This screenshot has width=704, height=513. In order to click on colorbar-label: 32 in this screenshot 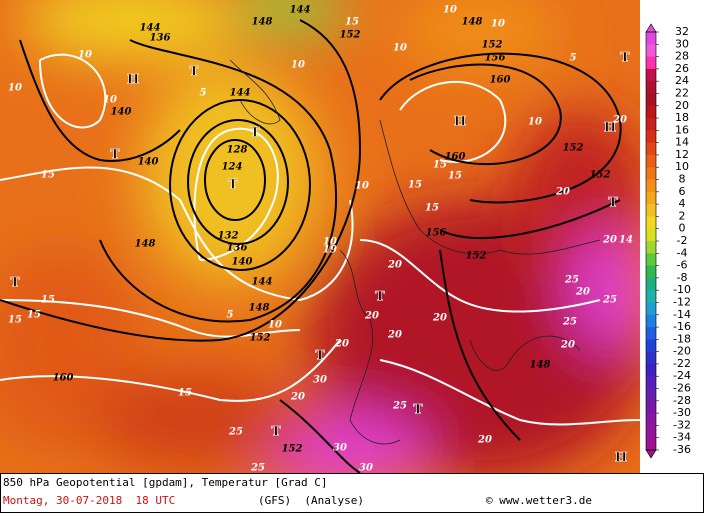, I will do `click(682, 31)`.